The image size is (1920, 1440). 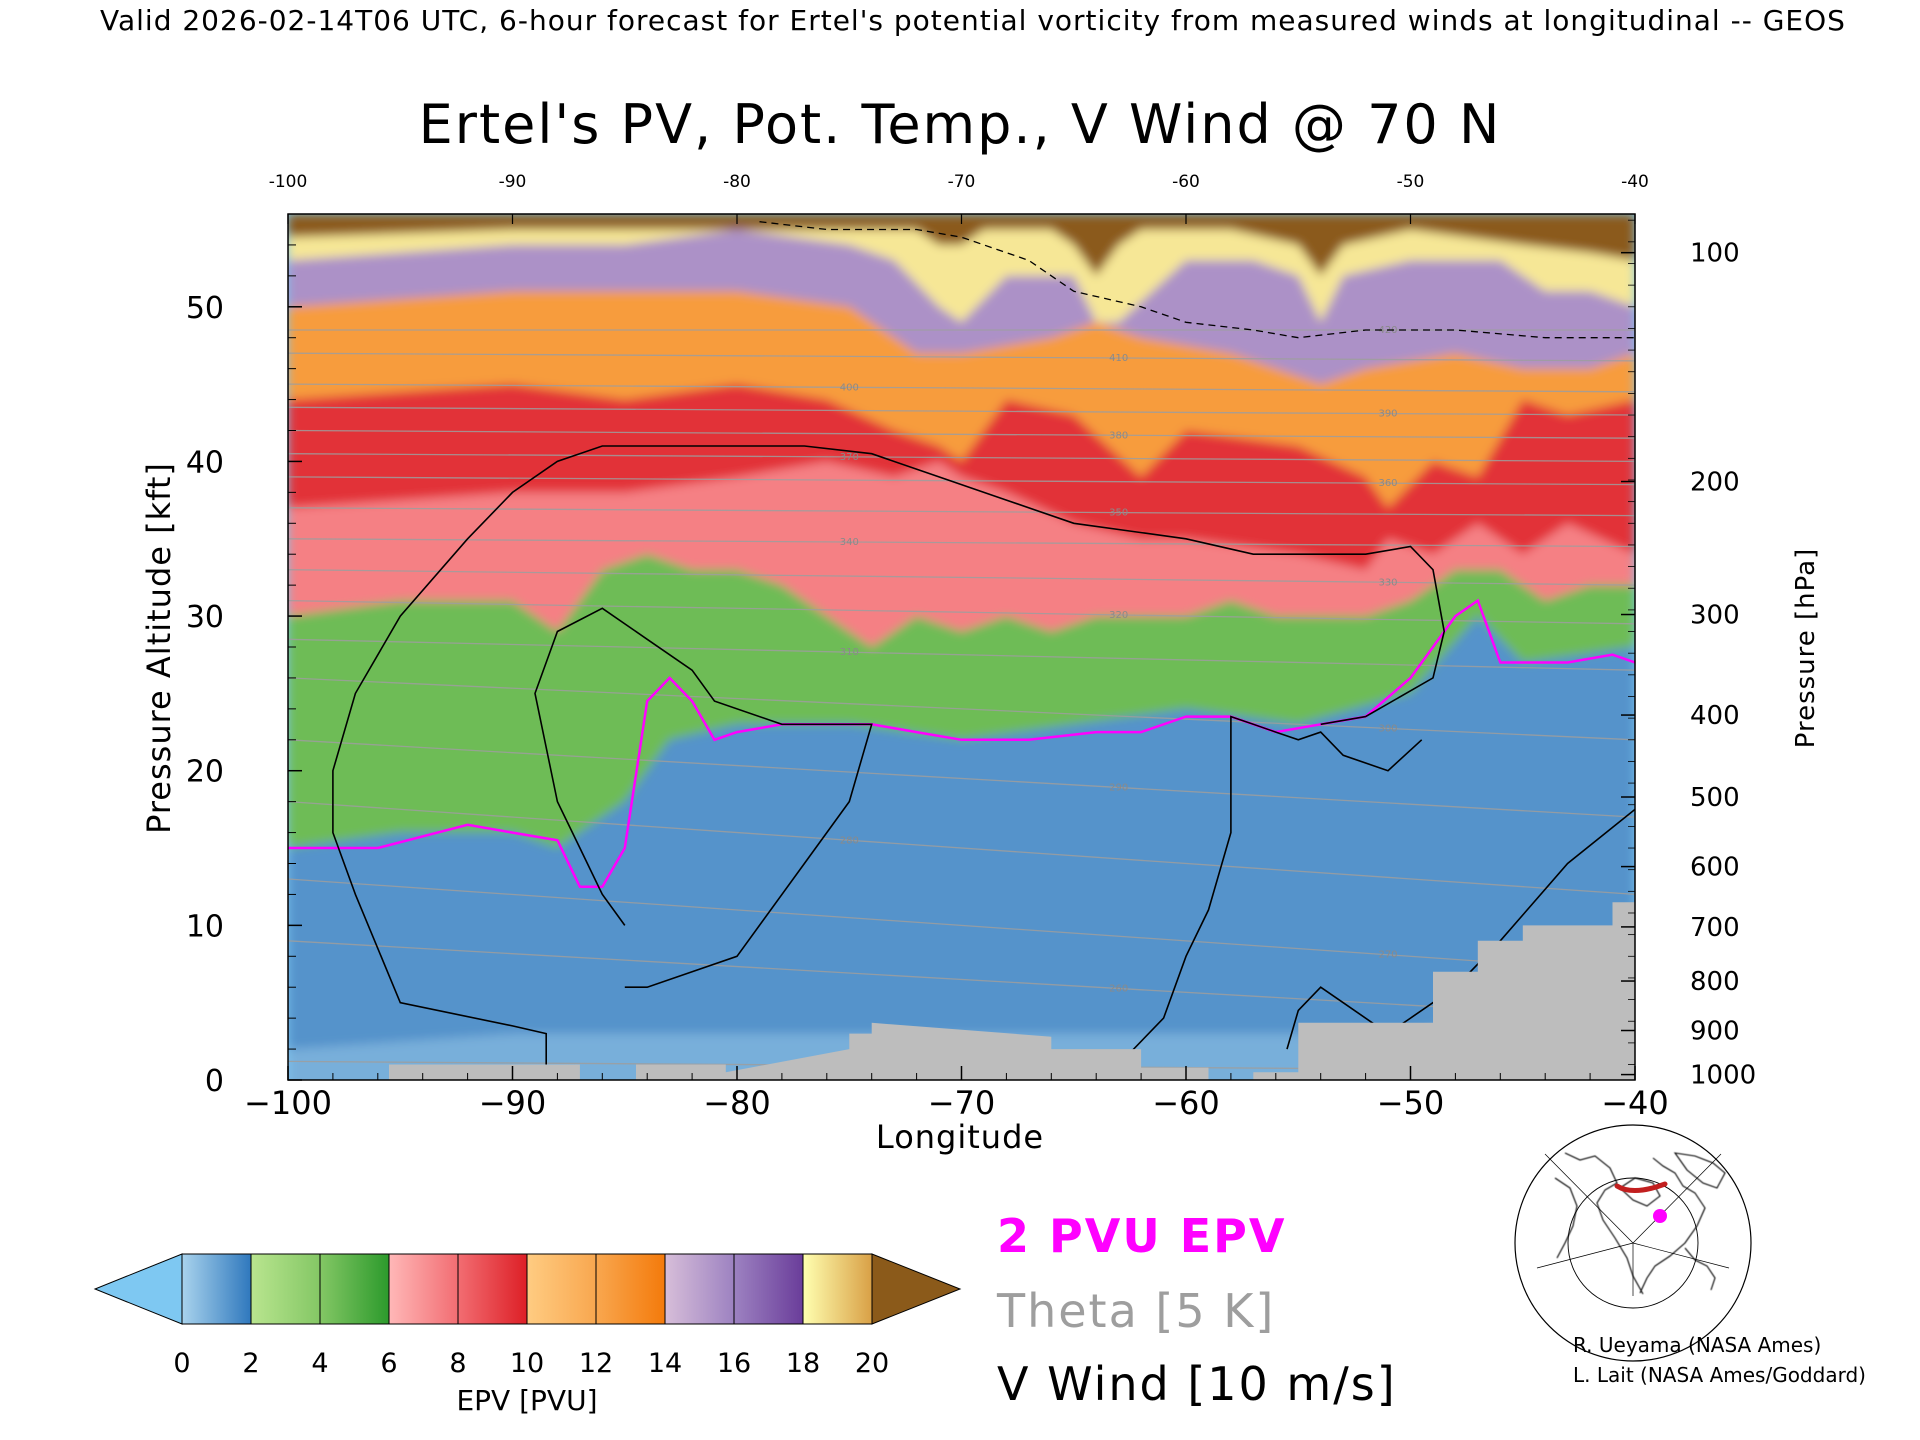 What do you see at coordinates (916, 1289) in the screenshot?
I see `colorbar-over-arrow` at bounding box center [916, 1289].